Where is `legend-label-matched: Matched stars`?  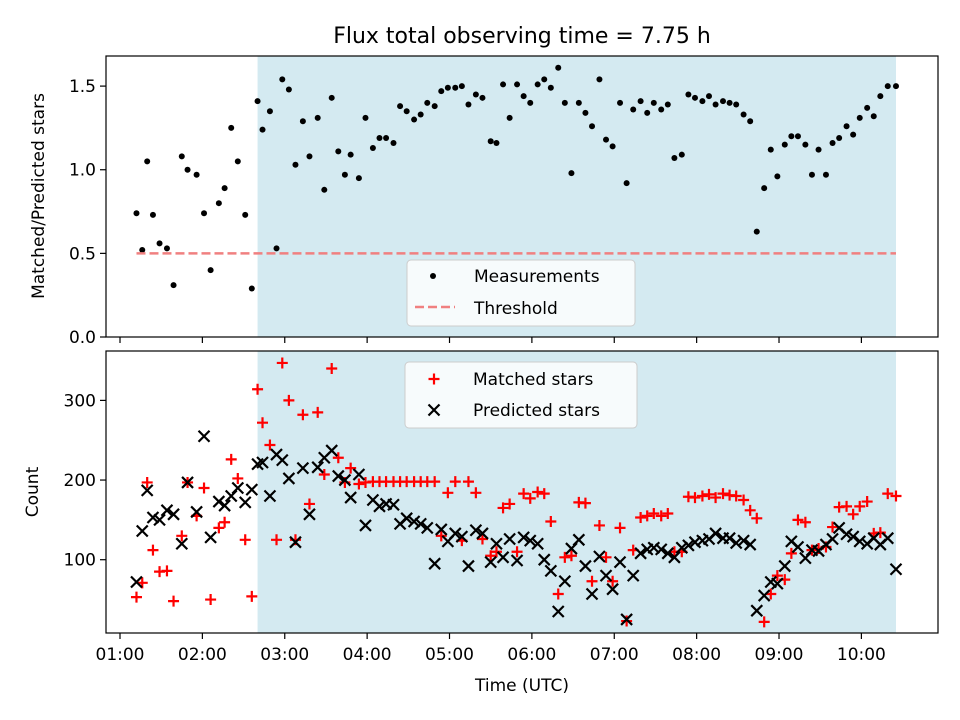
legend-label-matched: Matched stars is located at coordinates (533, 380).